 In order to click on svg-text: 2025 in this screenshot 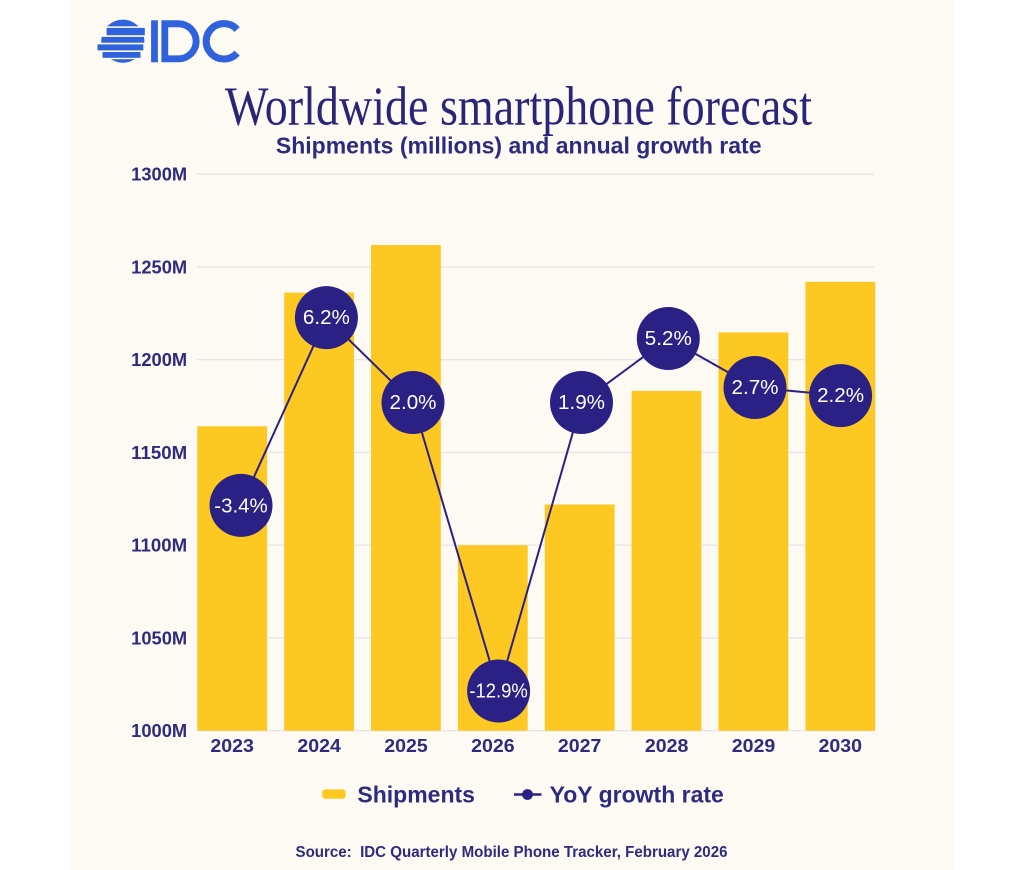, I will do `click(406, 746)`.